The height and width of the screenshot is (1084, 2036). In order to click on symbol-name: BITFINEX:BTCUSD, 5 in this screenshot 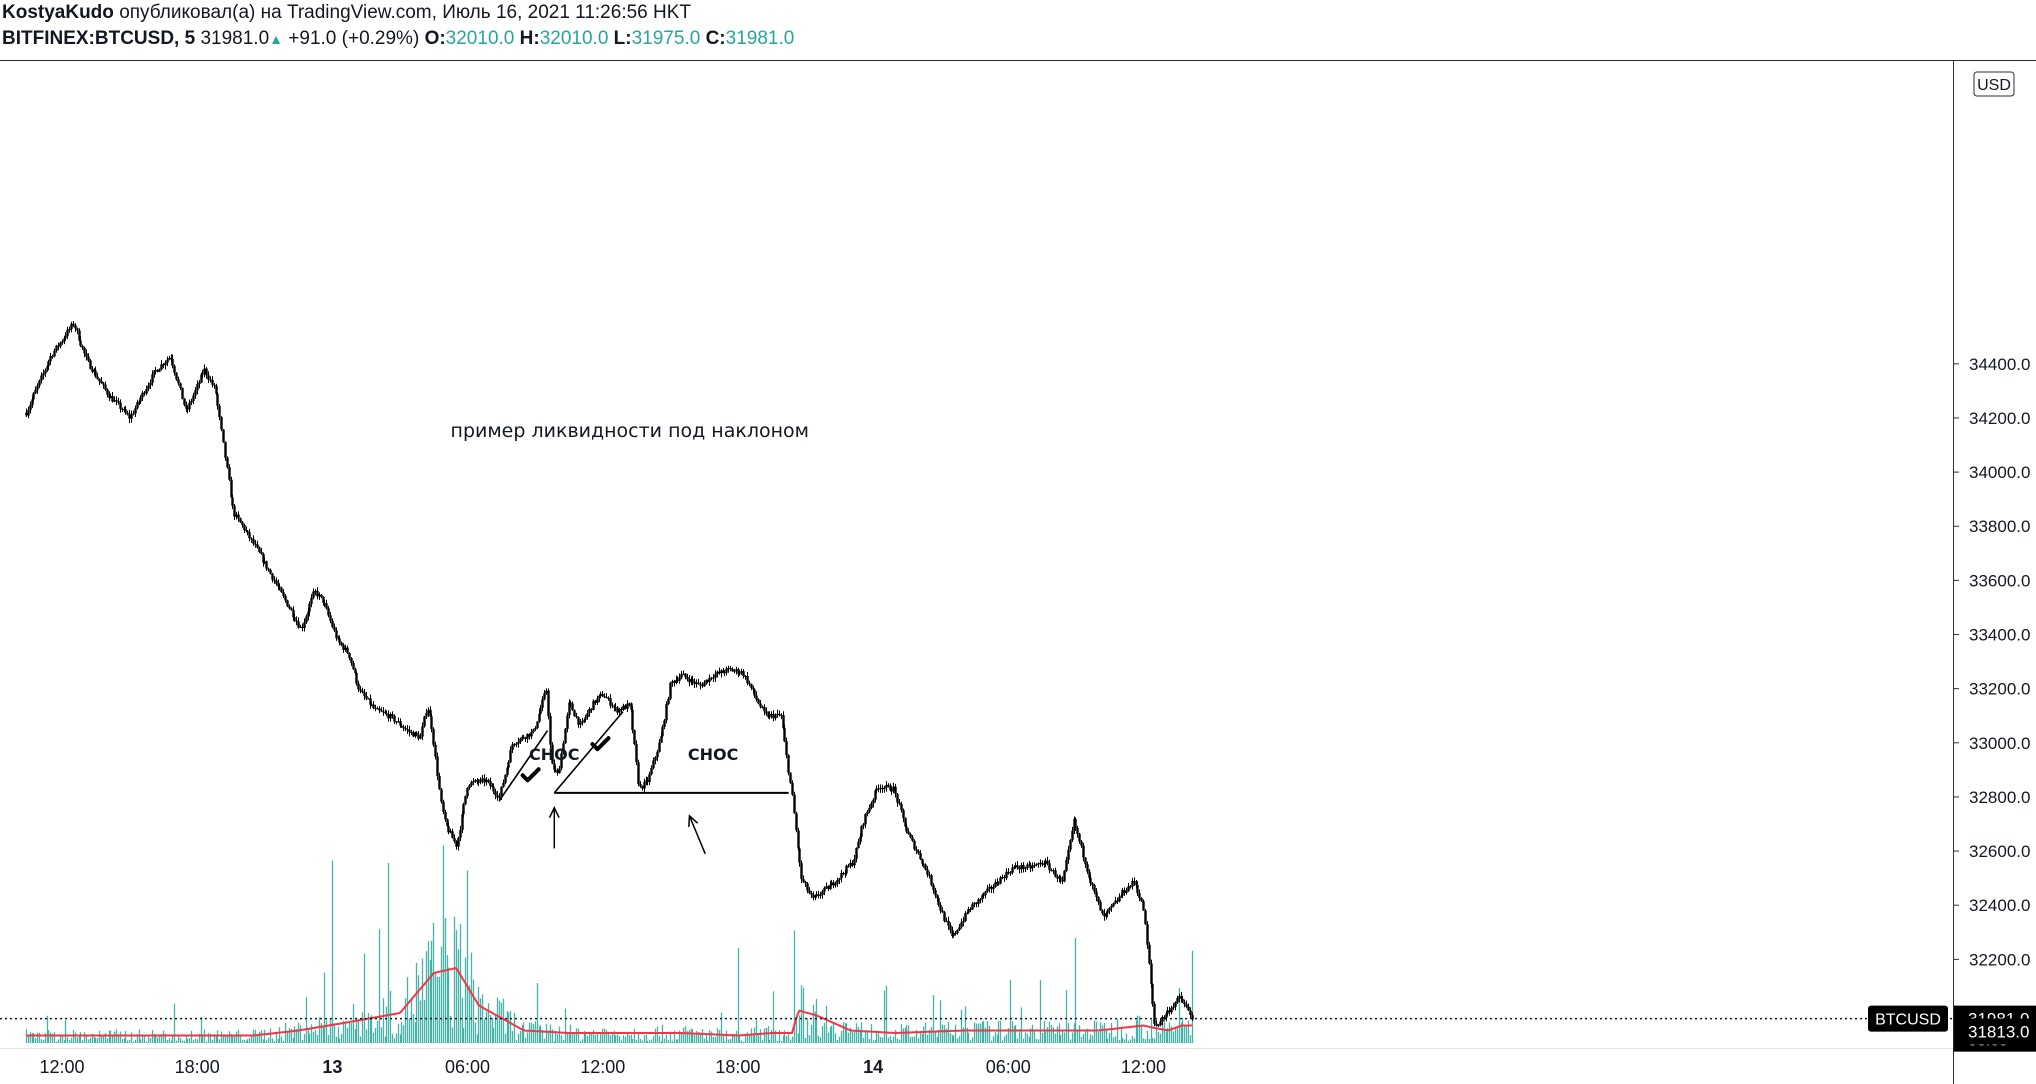, I will do `click(99, 38)`.